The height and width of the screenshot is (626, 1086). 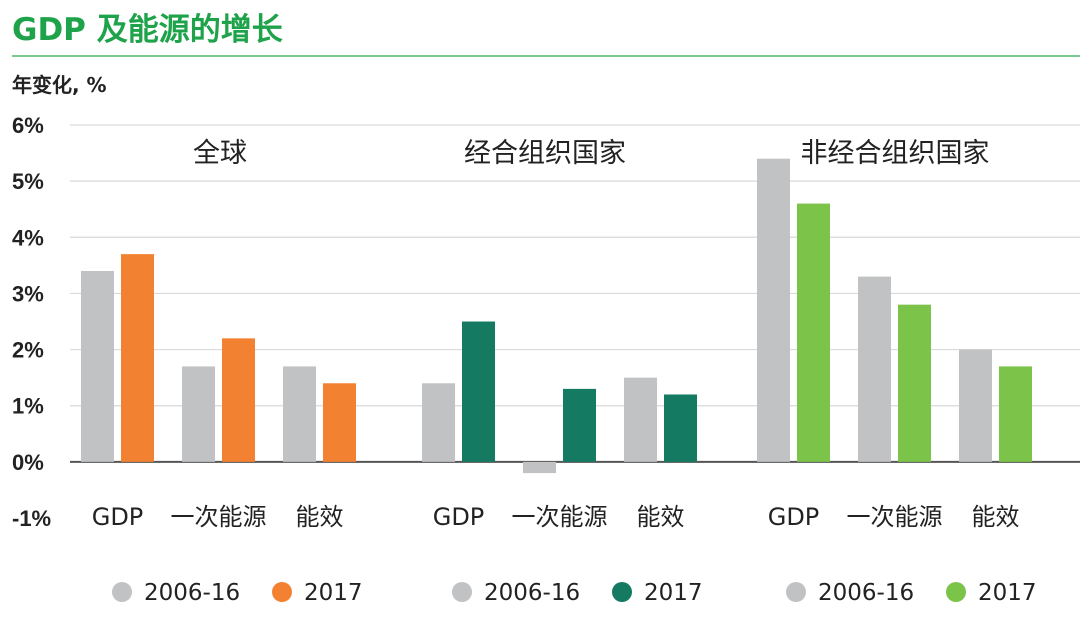 What do you see at coordinates (28, 125) in the screenshot?
I see `y-tick-label: 6%` at bounding box center [28, 125].